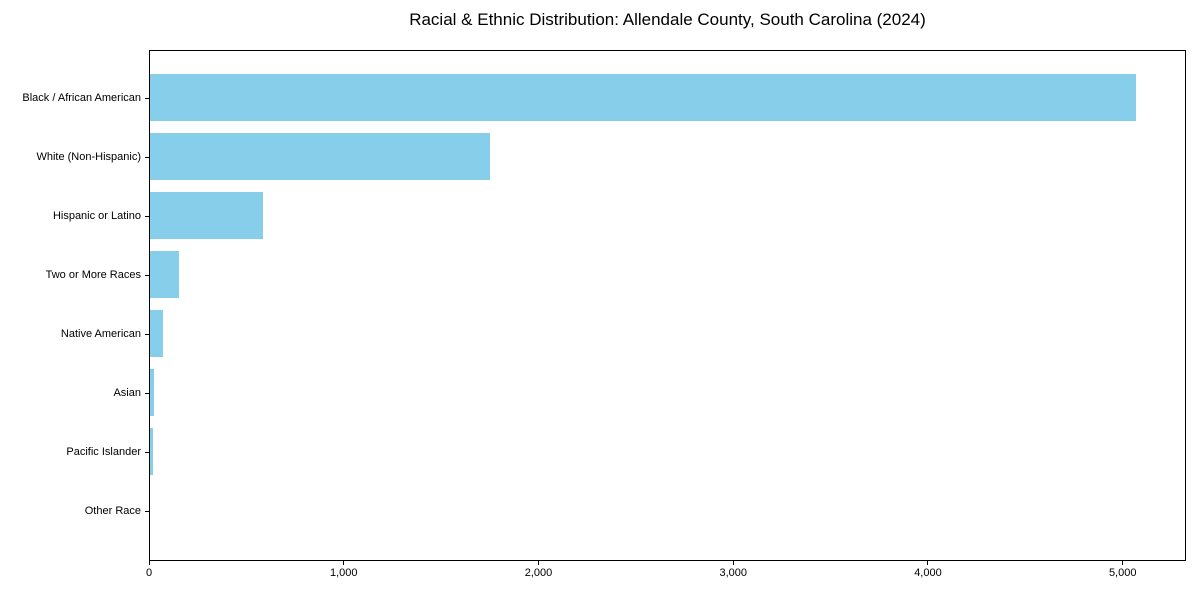 This screenshot has height=600, width=1200. Describe the element at coordinates (538, 573) in the screenshot. I see `x-tick-label: 2,000` at that location.